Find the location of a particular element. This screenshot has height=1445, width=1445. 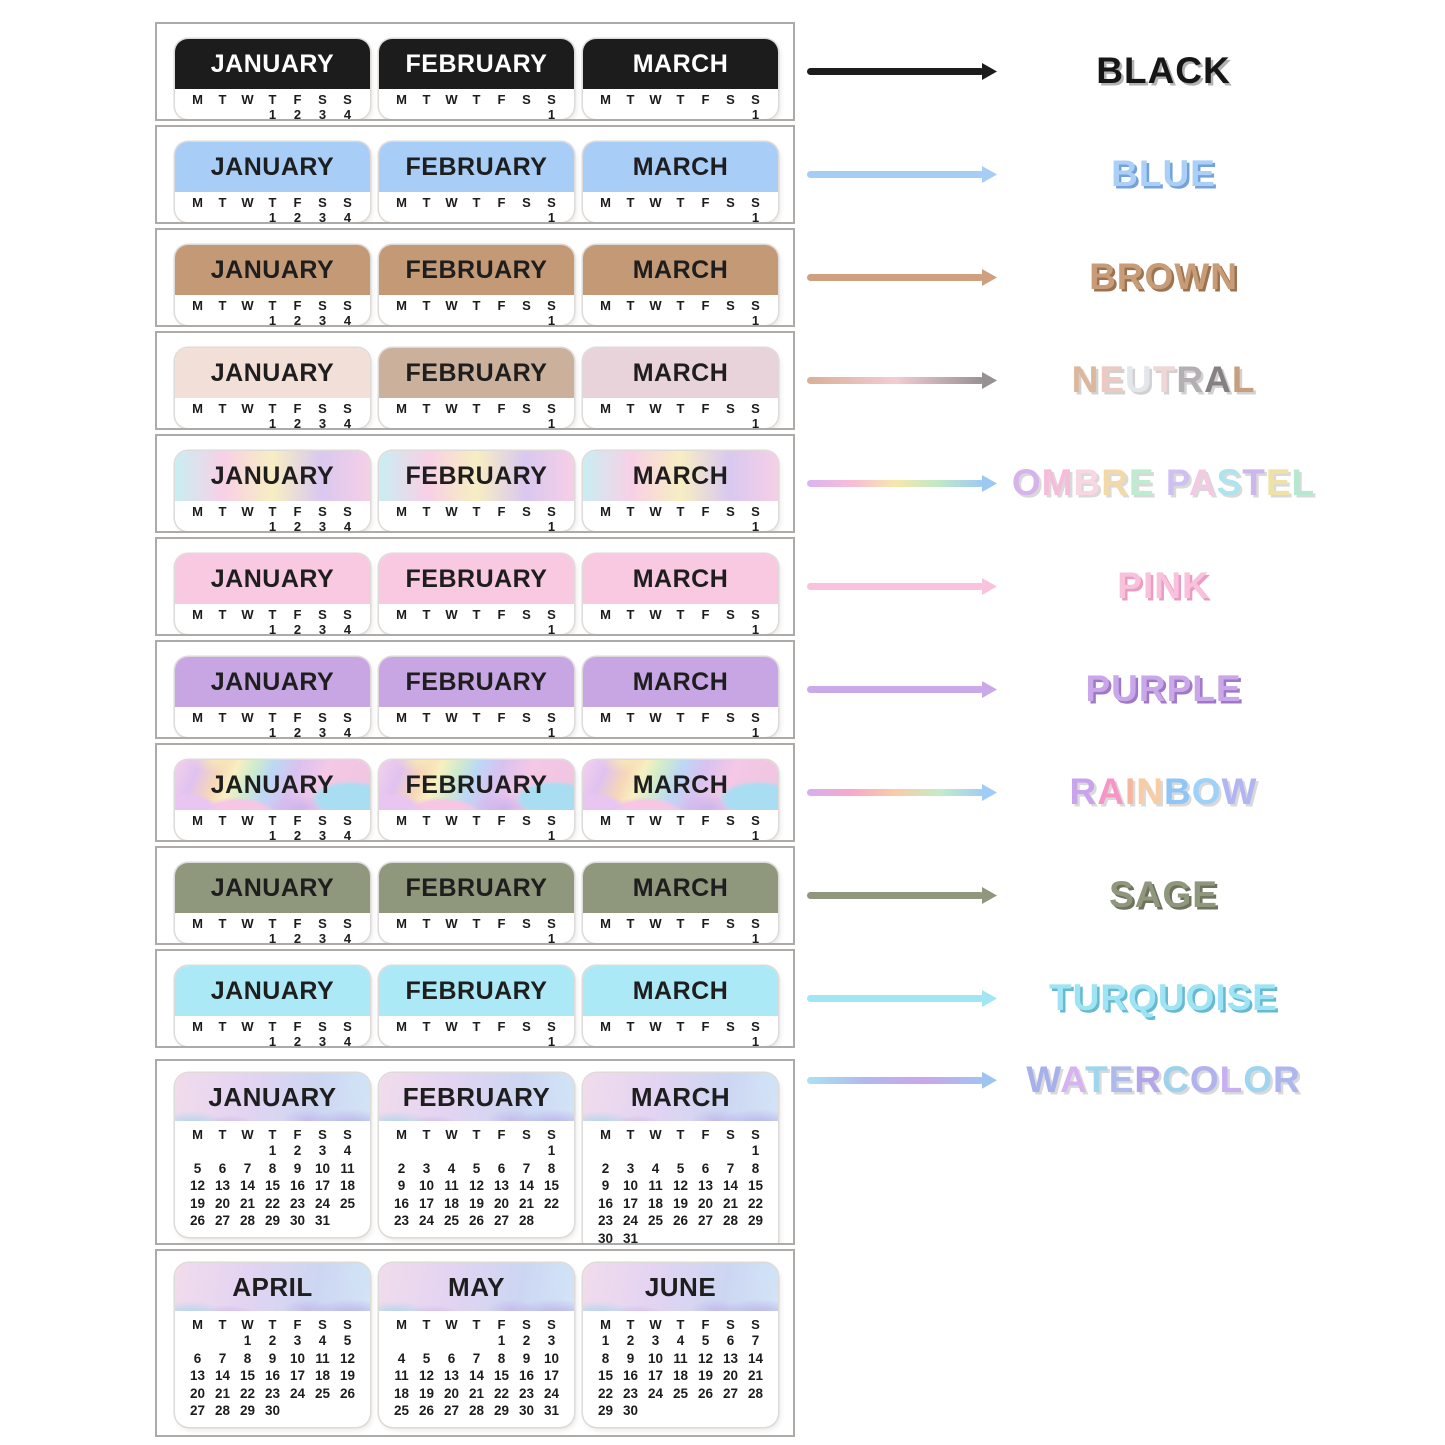

date-cell: 21 is located at coordinates (476, 1393).